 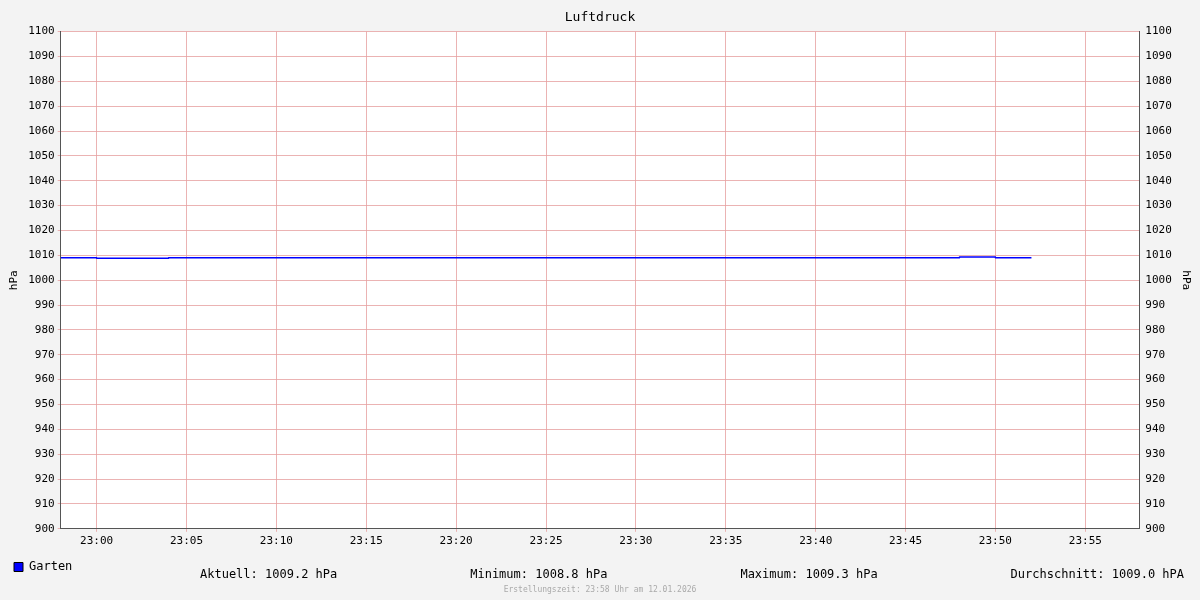 What do you see at coordinates (44, 329) in the screenshot?
I see `y-tick-label: 980` at bounding box center [44, 329].